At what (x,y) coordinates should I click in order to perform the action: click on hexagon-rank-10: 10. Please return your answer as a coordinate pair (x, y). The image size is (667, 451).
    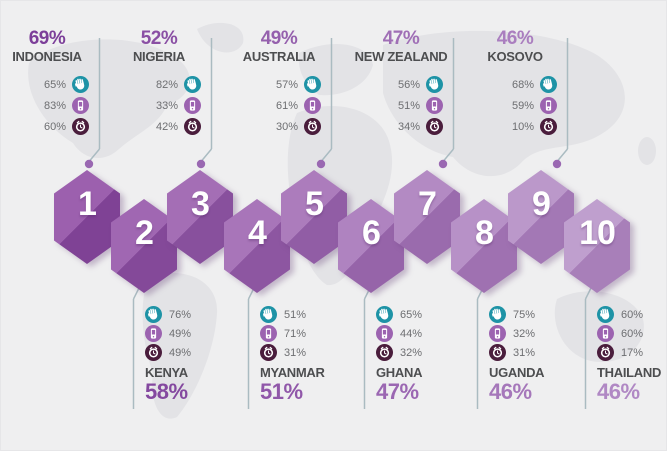
    Looking at the image, I should click on (597, 246).